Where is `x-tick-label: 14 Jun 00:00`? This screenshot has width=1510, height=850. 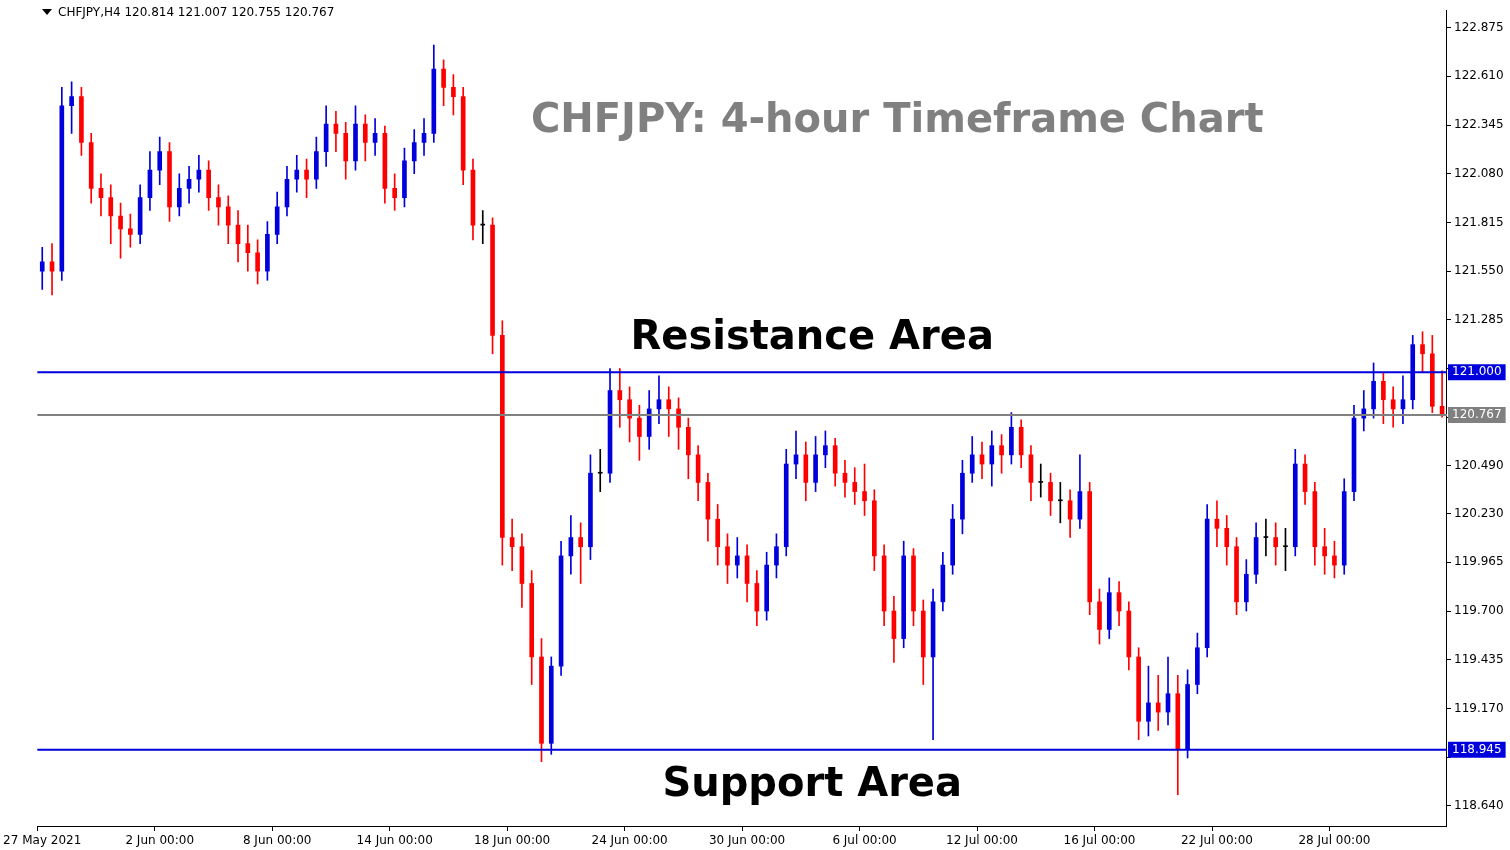 x-tick-label: 14 Jun 00:00 is located at coordinates (394, 840).